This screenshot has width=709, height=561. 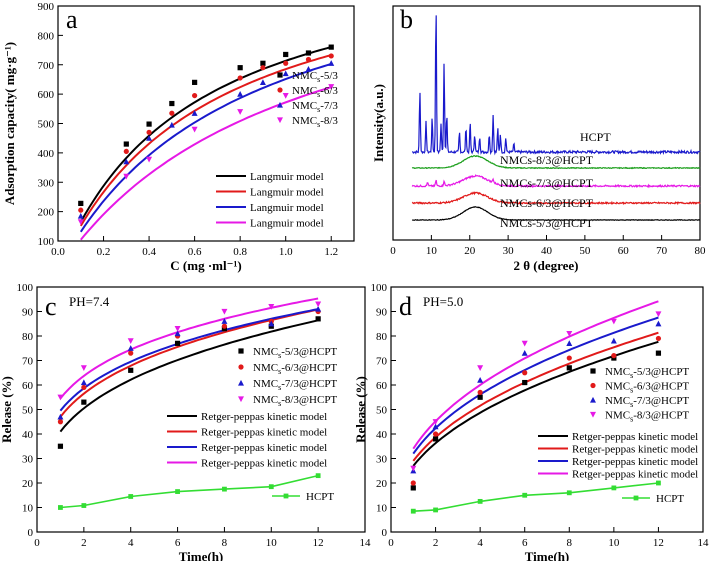 What do you see at coordinates (286, 252) in the screenshot?
I see `x-tick-label: 1.0` at bounding box center [286, 252].